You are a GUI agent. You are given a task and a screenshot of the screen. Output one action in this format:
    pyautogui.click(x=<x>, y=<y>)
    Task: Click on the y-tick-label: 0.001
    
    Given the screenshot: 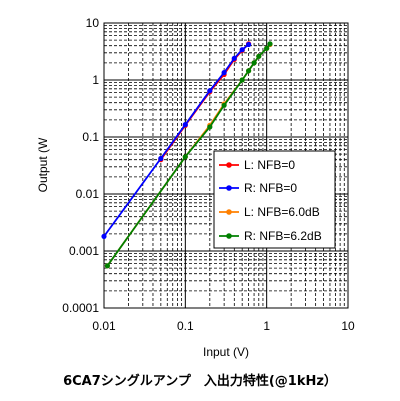 What is the action you would take?
    pyautogui.click(x=84, y=251)
    